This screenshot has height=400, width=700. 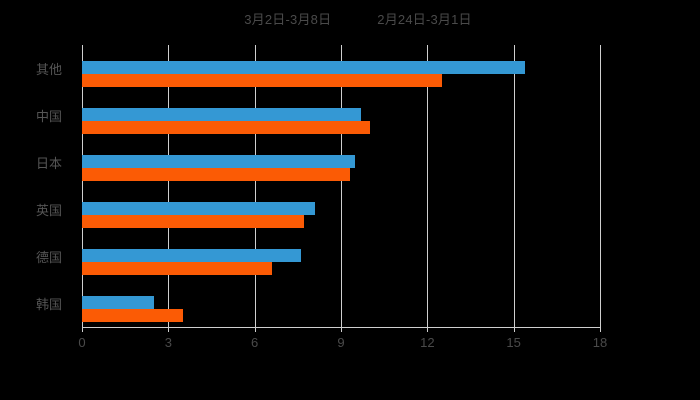 I want to click on legend-label-series-1: 2月24日-3月1日, so click(x=424, y=19).